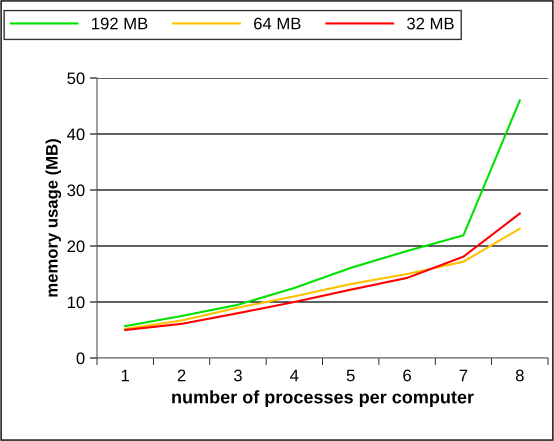 The width and height of the screenshot is (554, 441). I want to click on y-tick-label: 50, so click(76, 78).